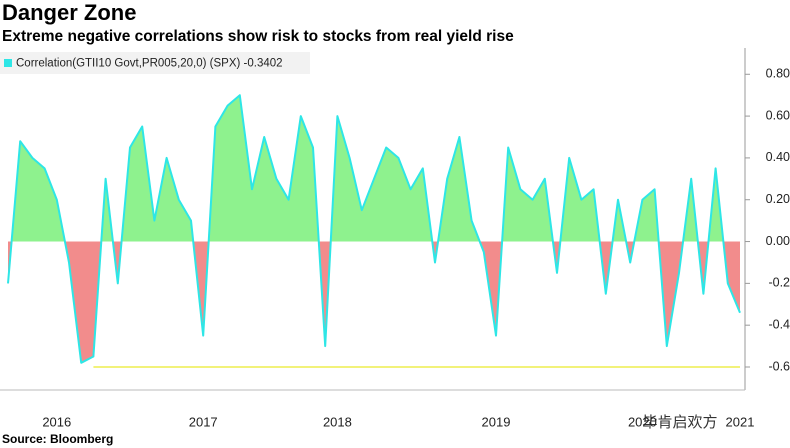  What do you see at coordinates (337, 421) in the screenshot?
I see `x-tick-label: 2018` at bounding box center [337, 421].